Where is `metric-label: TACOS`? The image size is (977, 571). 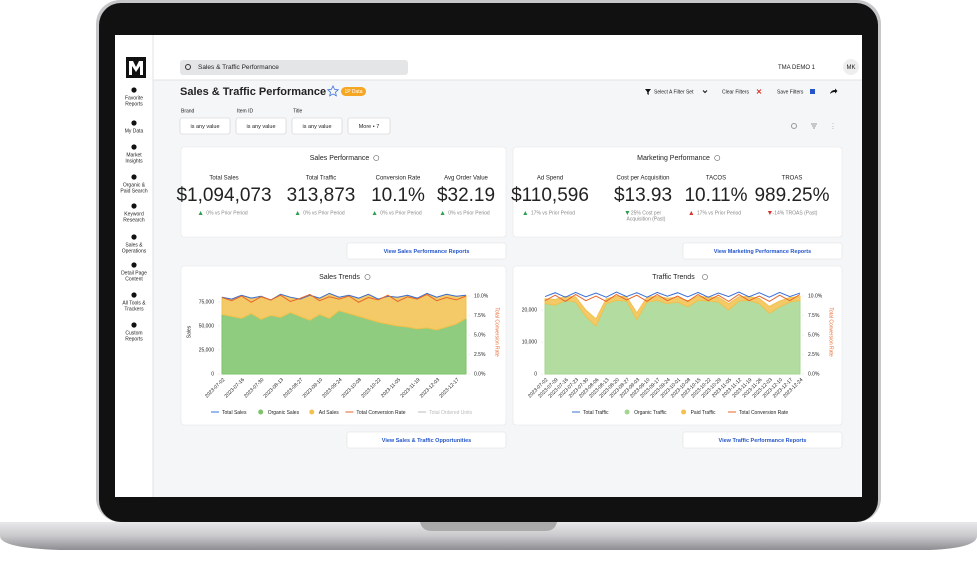
metric-label: TACOS is located at coordinates (716, 179).